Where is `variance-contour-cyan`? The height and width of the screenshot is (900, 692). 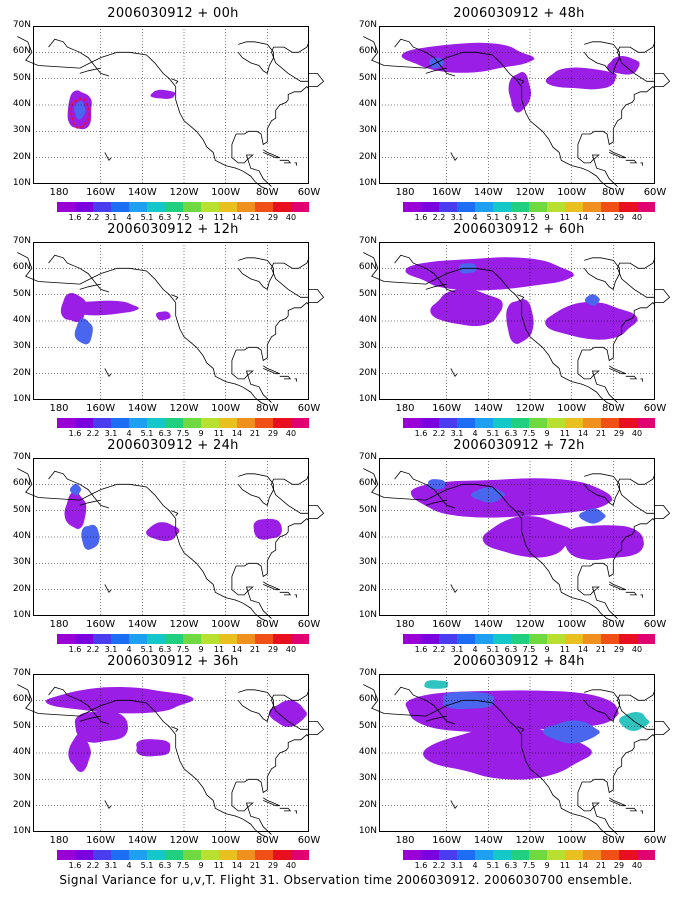
variance-contour-cyan is located at coordinates (436, 684).